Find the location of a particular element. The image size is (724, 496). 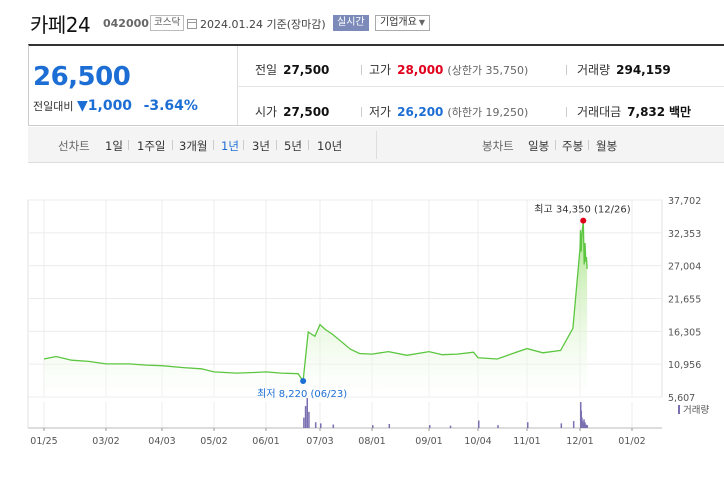

quote-date: 2024.01.24 기준(장마감) is located at coordinates (263, 24).